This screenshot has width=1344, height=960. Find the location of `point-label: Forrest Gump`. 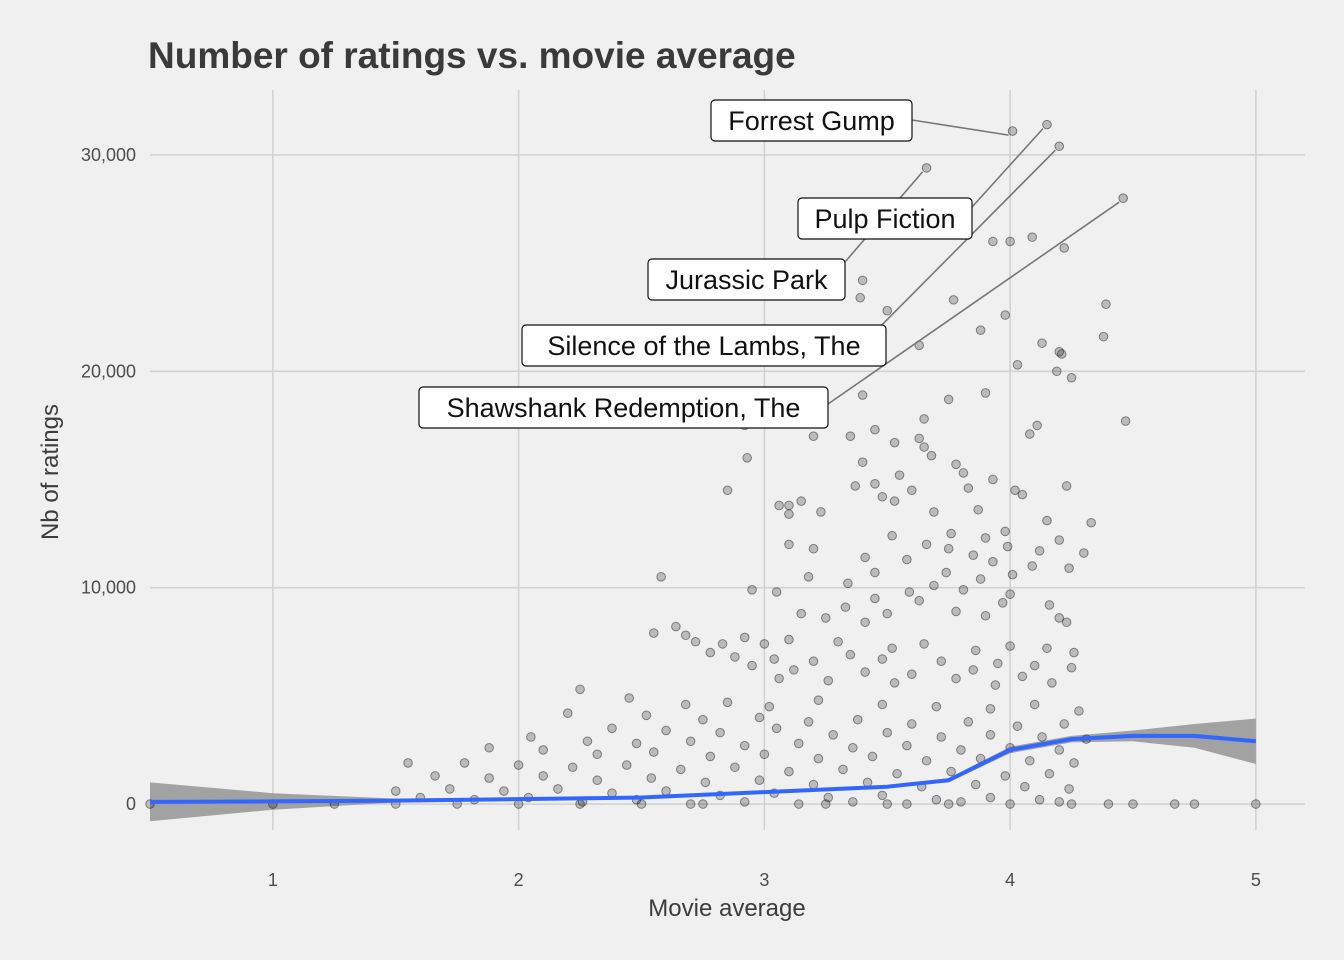

point-label: Forrest Gump is located at coordinates (811, 121).